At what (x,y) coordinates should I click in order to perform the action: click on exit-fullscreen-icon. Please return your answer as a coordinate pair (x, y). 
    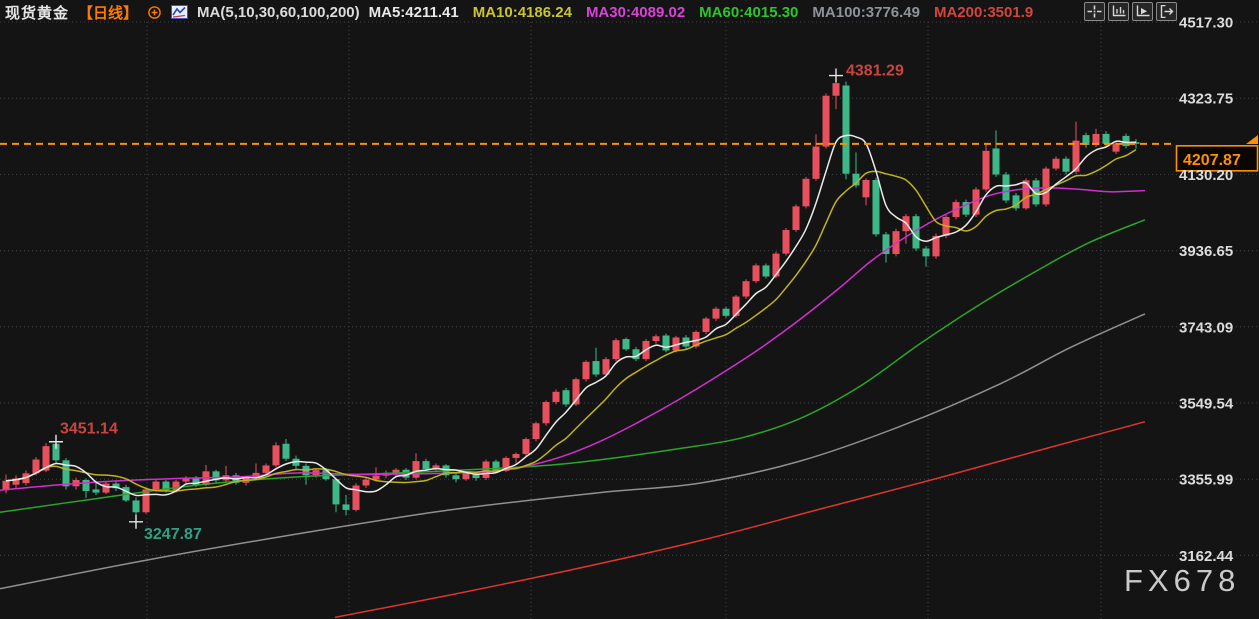
    Looking at the image, I should click on (1166, 11).